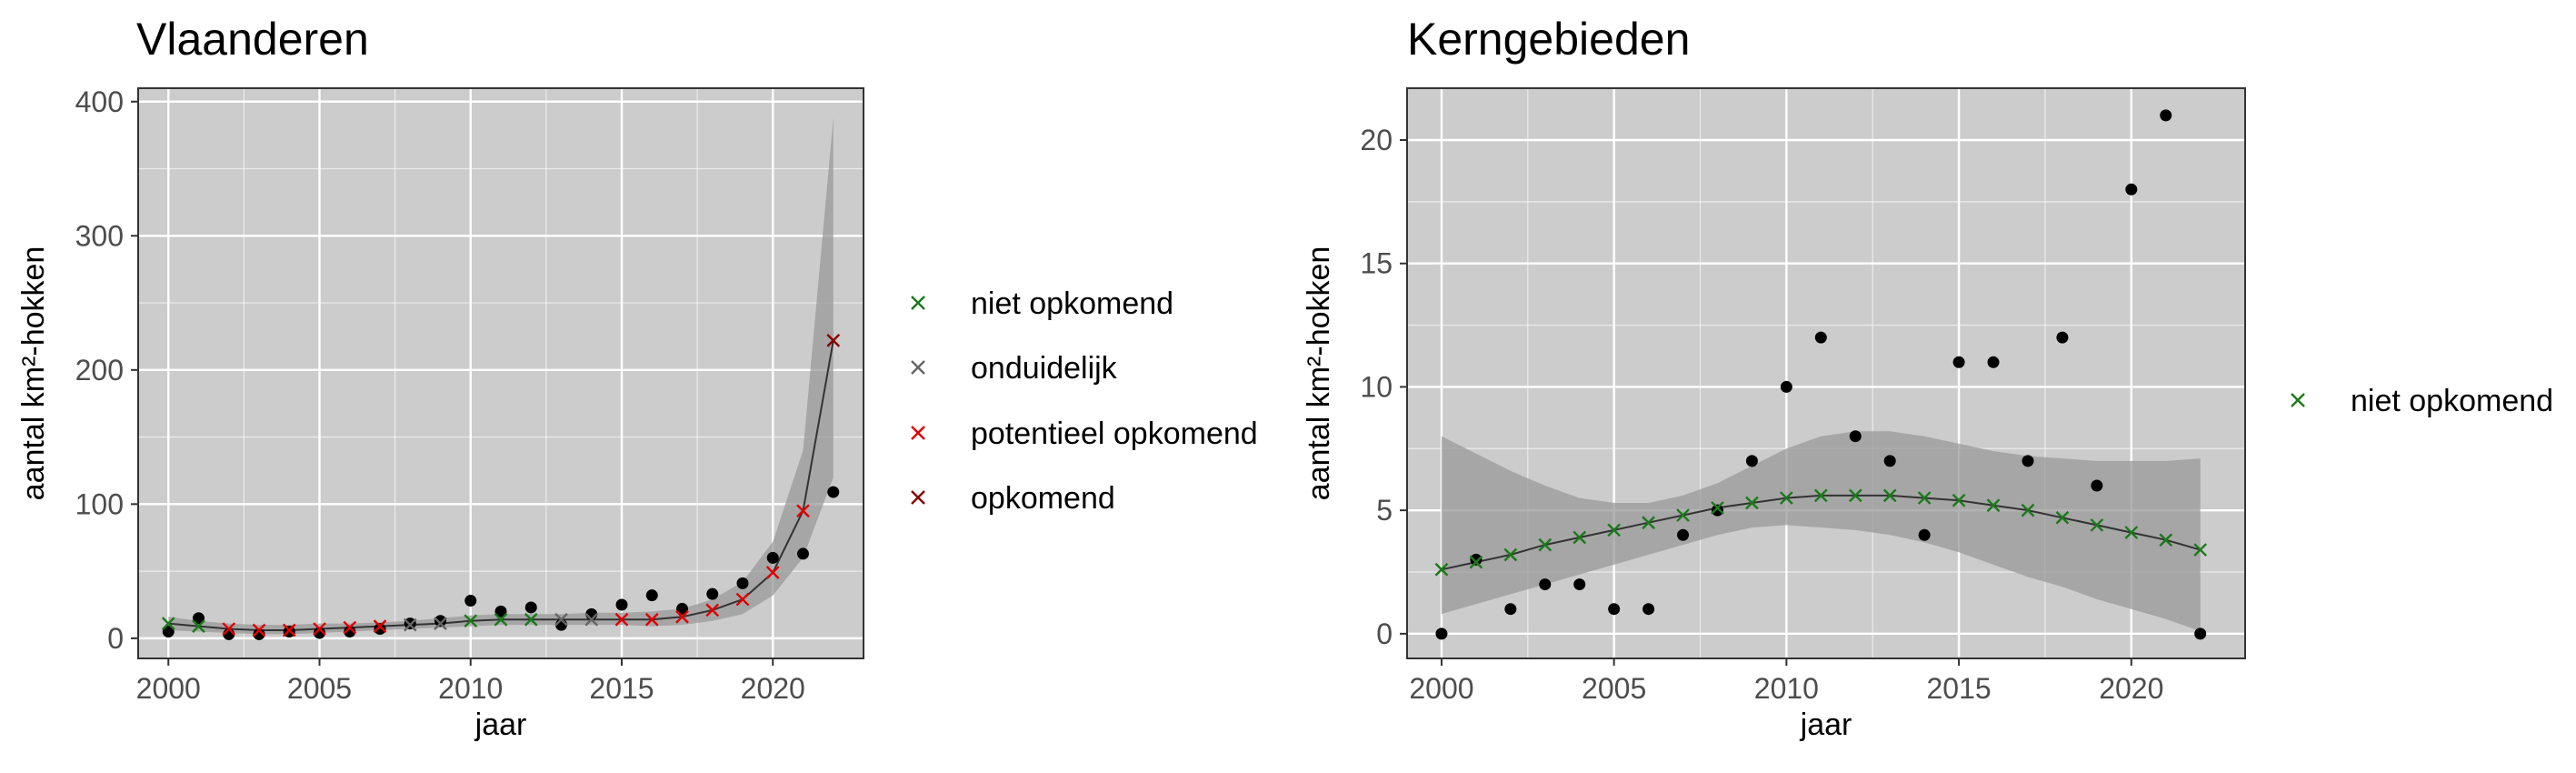 This screenshot has height=773, width=2576. Describe the element at coordinates (99, 504) in the screenshot. I see `y-tick-label: 100` at that location.